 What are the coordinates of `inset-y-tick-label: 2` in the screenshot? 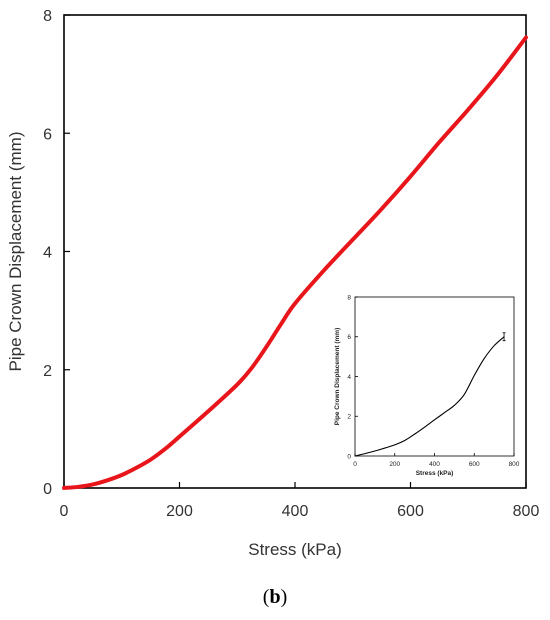 It's located at (349, 417).